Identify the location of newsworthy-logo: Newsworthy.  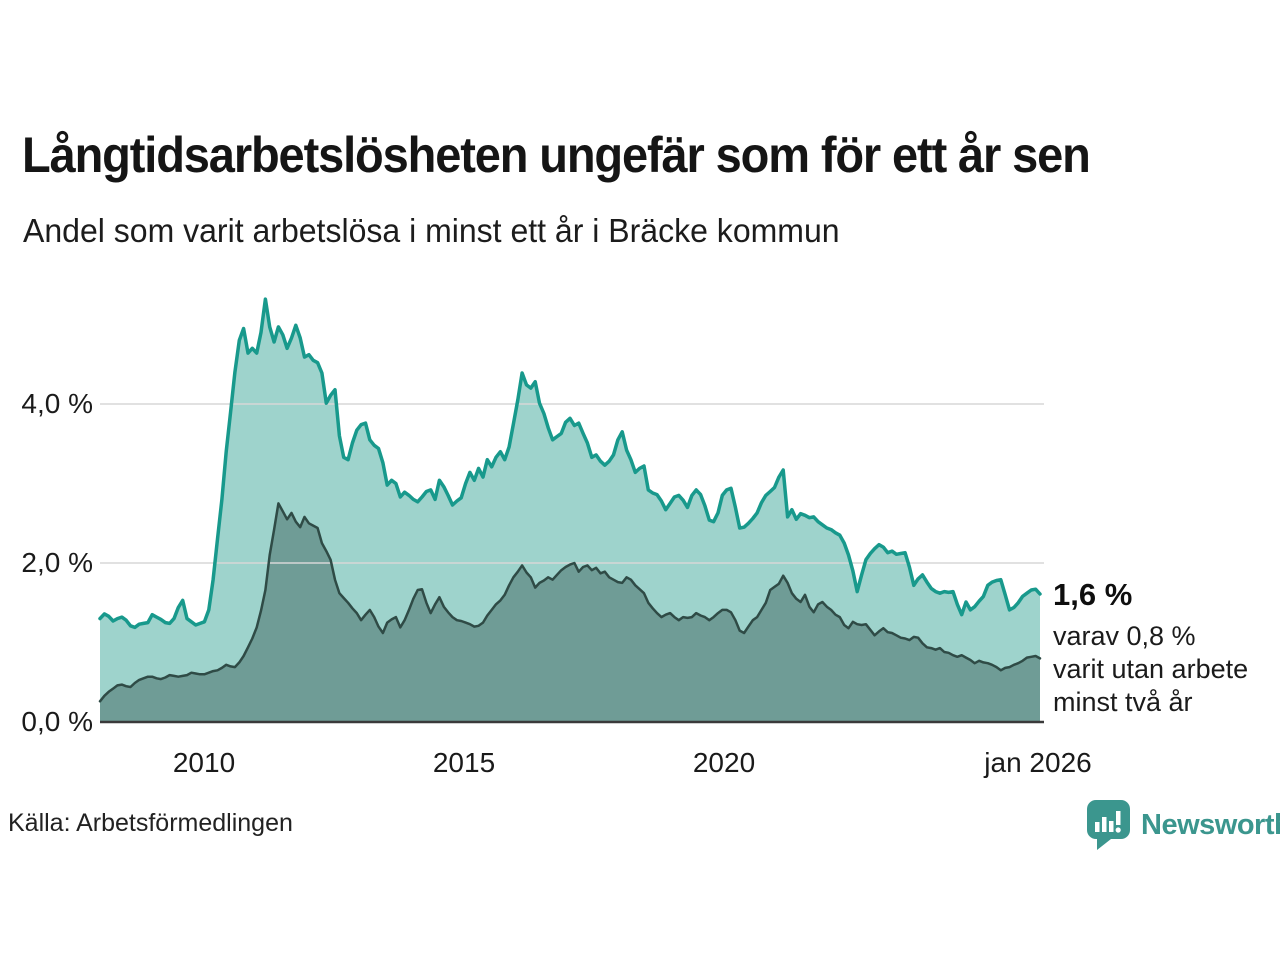
(1183, 825).